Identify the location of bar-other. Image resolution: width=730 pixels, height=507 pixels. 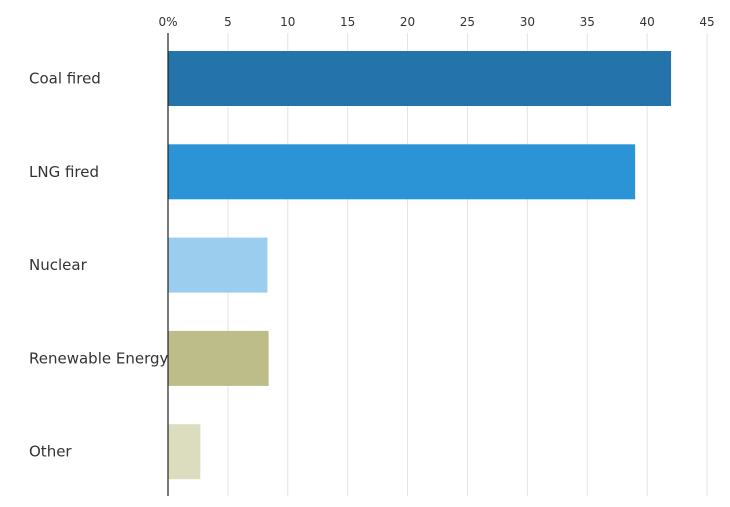
(184, 452).